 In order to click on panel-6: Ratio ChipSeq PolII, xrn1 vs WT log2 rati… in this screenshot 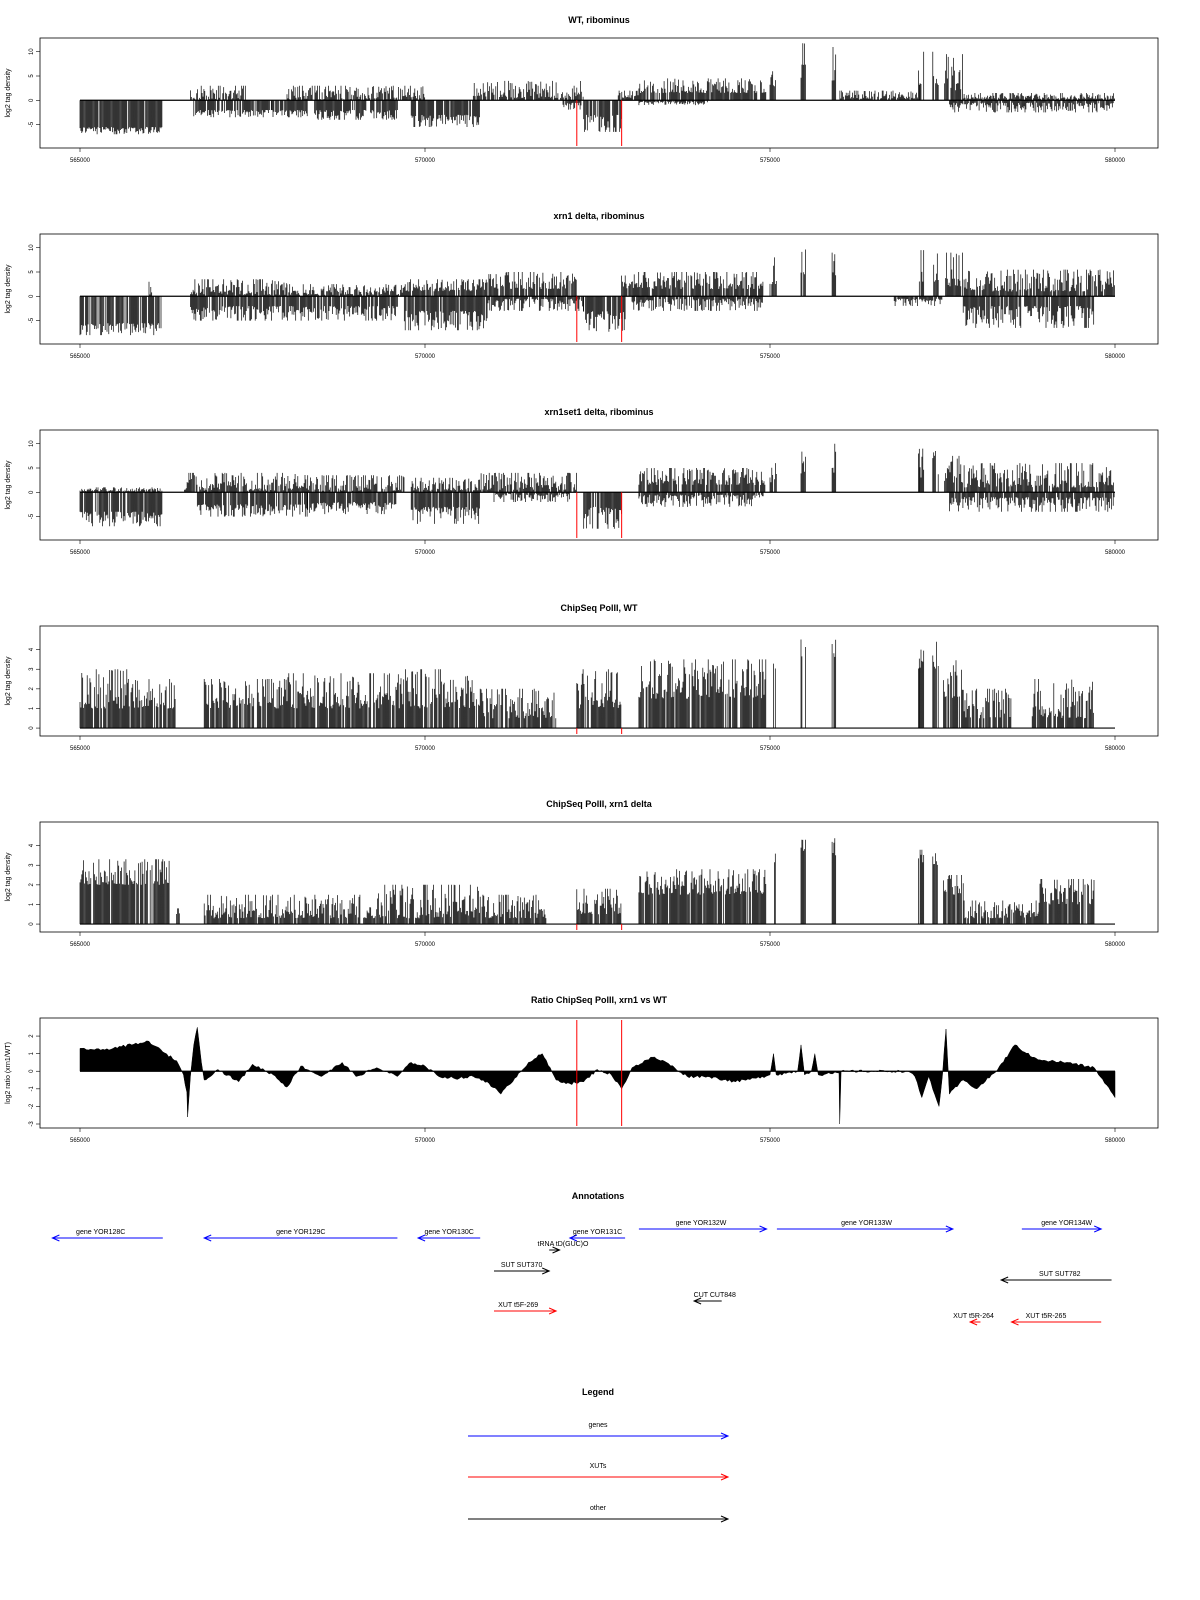, I will do `click(582, 1069)`.